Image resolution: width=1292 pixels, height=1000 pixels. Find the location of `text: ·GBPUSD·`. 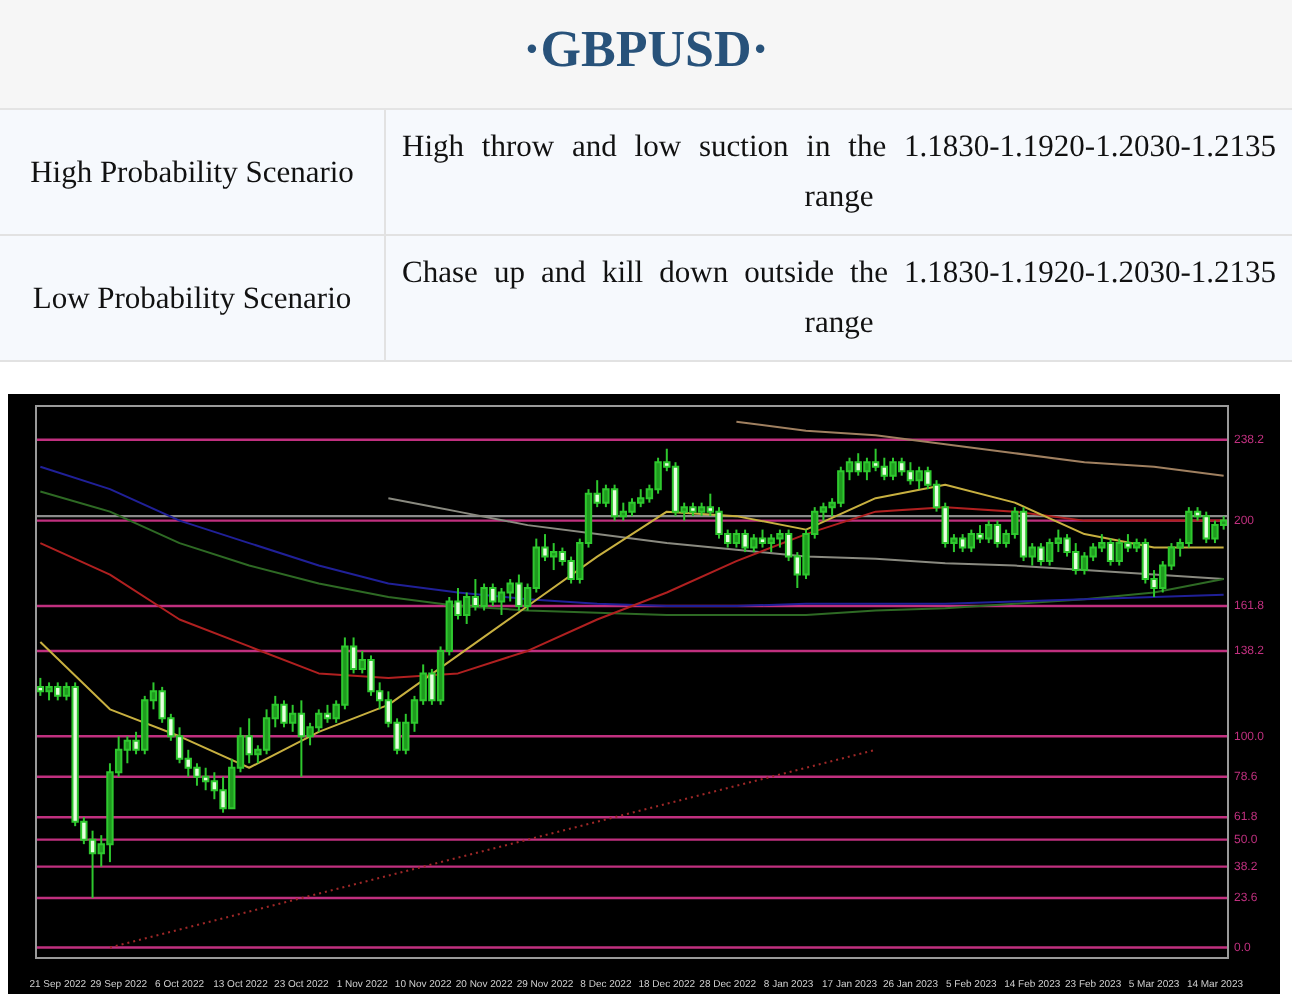

text: ·GBPUSD· is located at coordinates (646, 55).